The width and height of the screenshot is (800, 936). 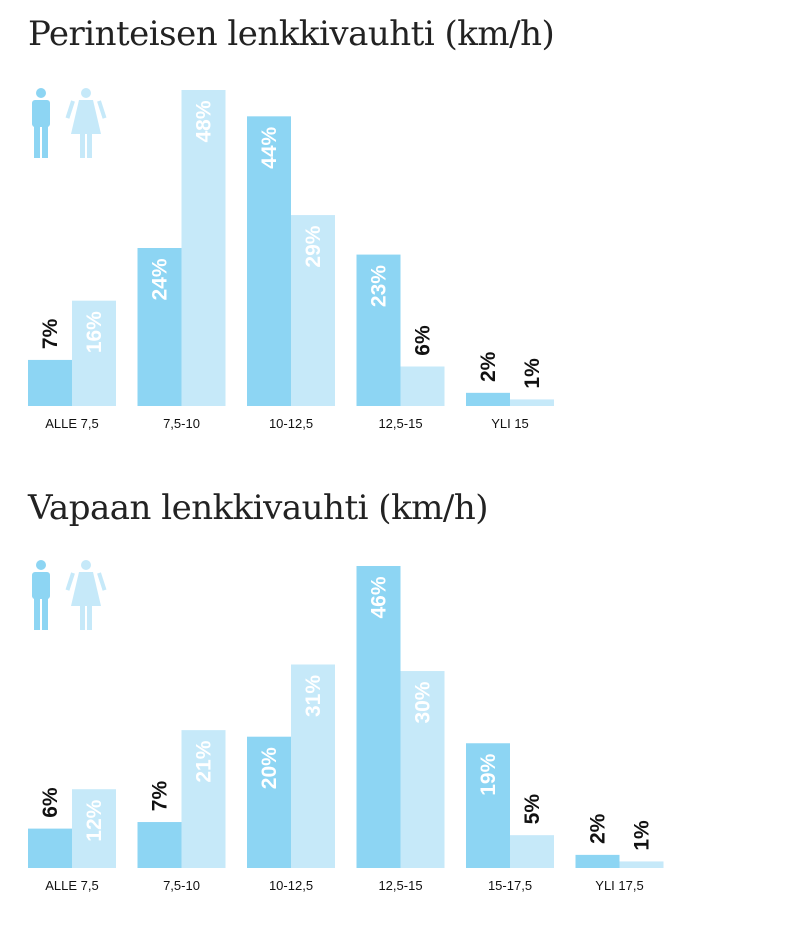 I want to click on bar-value-label: 21%, so click(x=204, y=761).